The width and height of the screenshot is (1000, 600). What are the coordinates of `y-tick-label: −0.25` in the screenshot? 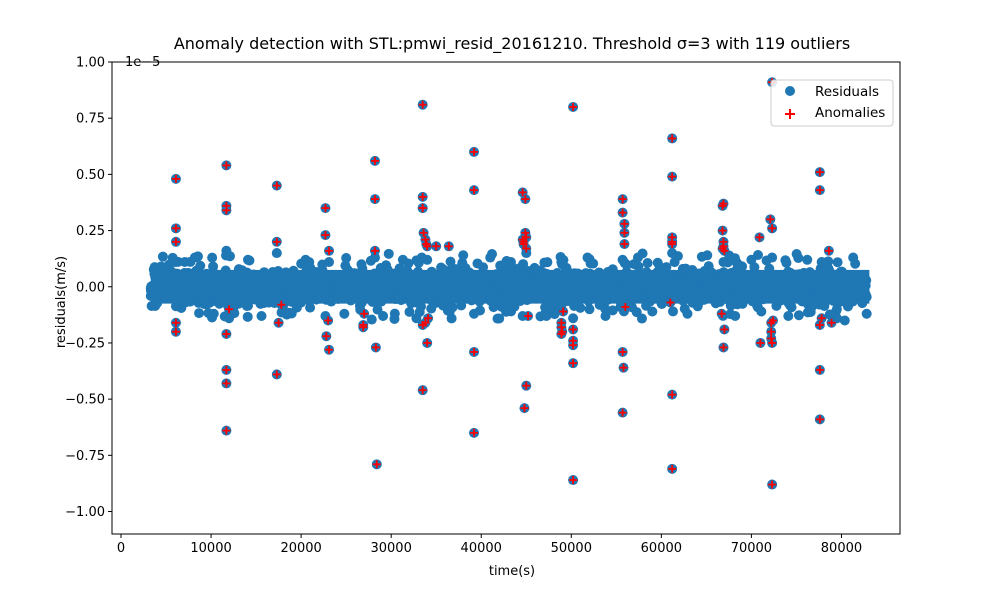 It's located at (85, 343).